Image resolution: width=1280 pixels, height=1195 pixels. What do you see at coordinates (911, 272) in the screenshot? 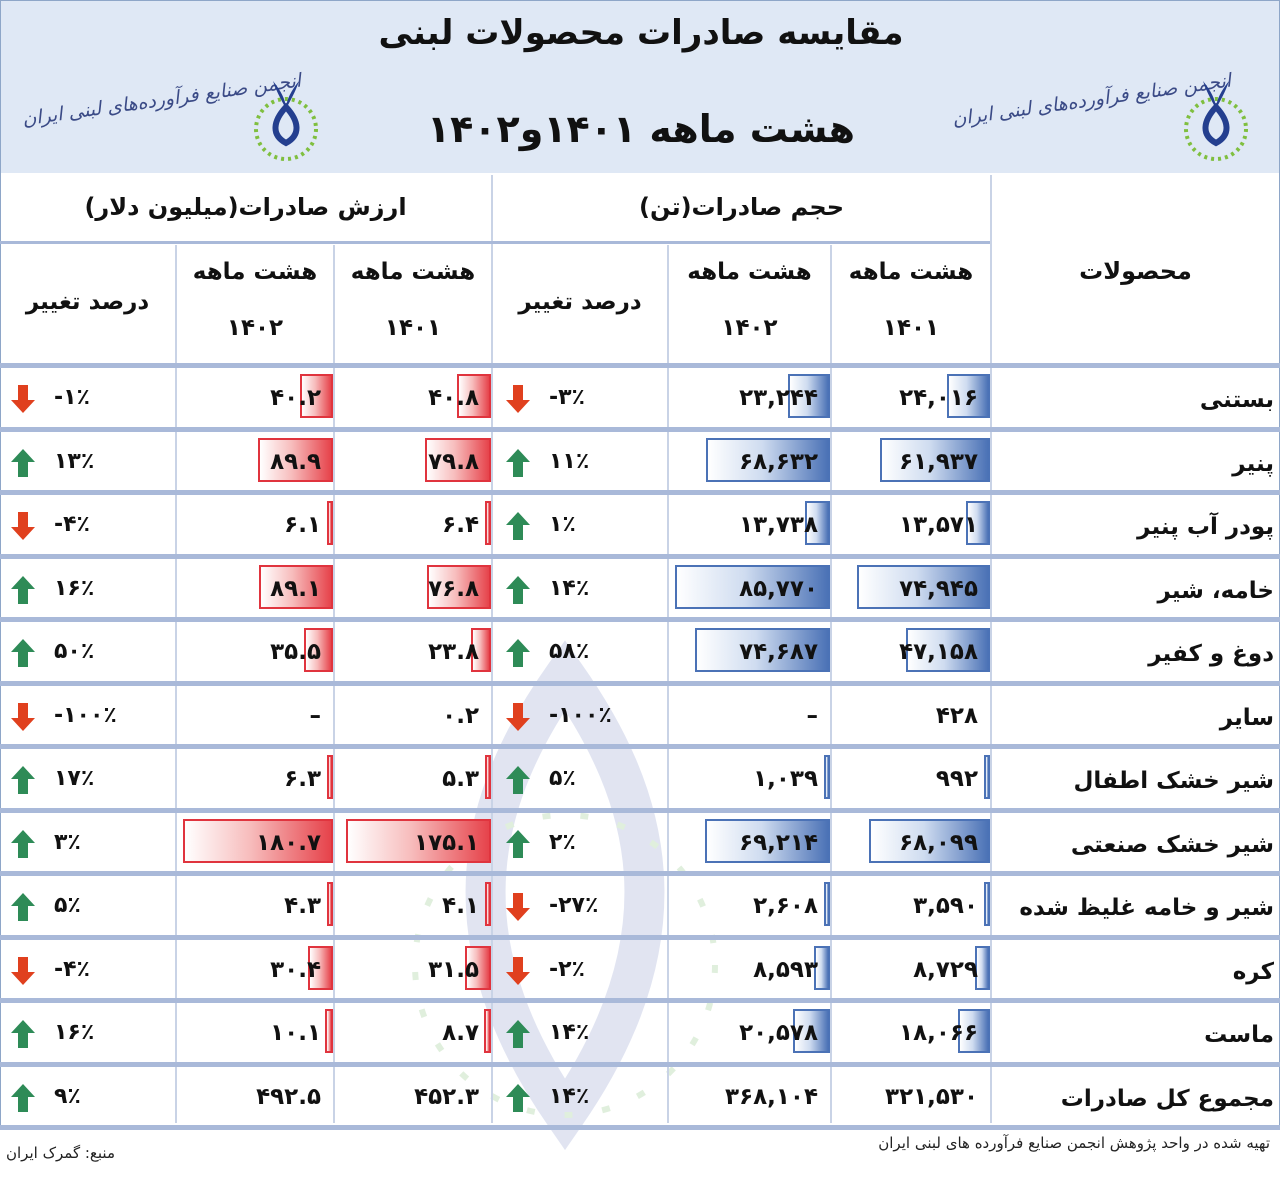
I see `header-vol-1401-label: هشت ماهه` at bounding box center [911, 272].